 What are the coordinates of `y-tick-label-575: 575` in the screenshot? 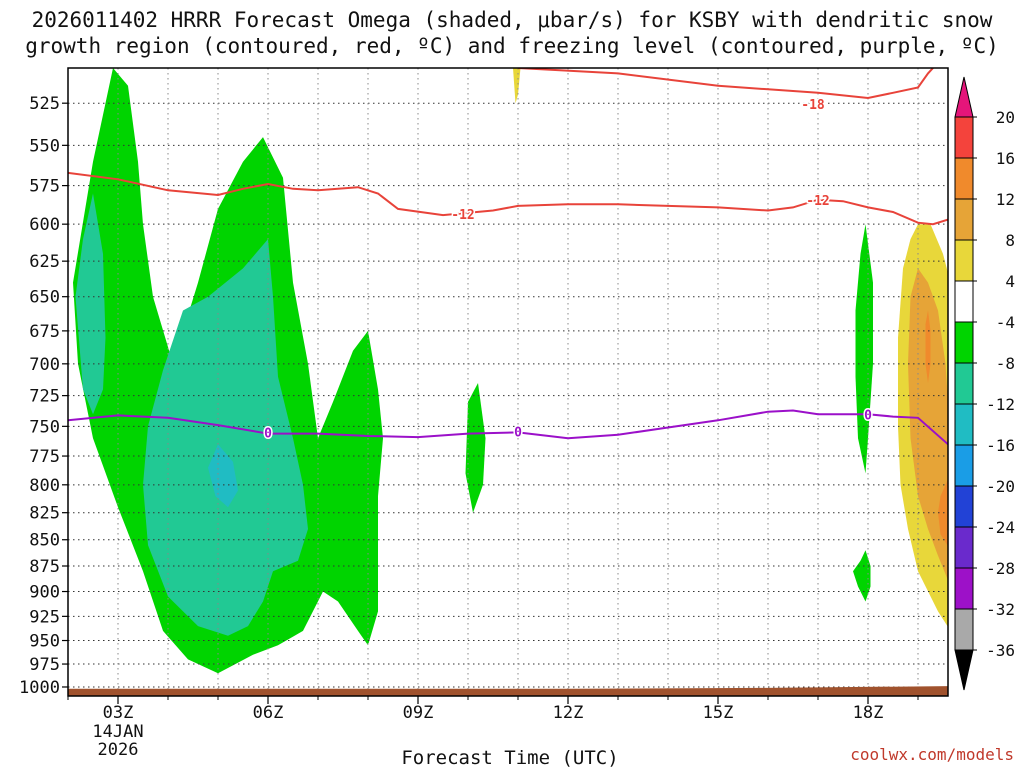 It's located at (44, 187).